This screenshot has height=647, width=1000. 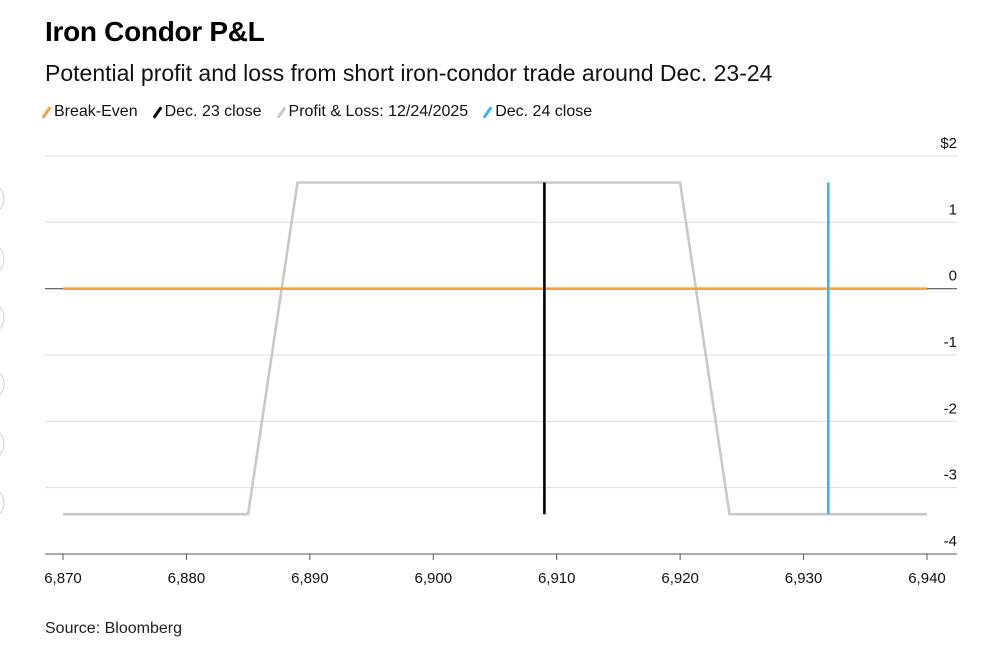 What do you see at coordinates (927, 578) in the screenshot?
I see `x-tick-label-7: 6,940` at bounding box center [927, 578].